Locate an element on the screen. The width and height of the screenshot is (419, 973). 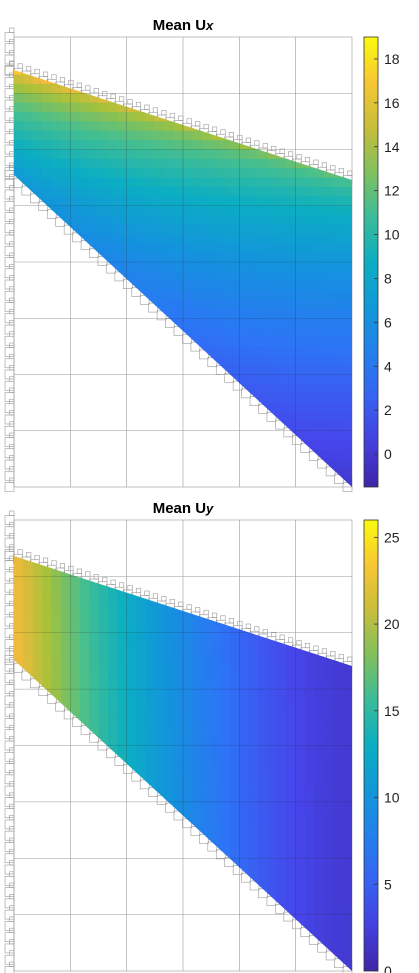
colorbar-tick-label: 5 is located at coordinates (388, 884).